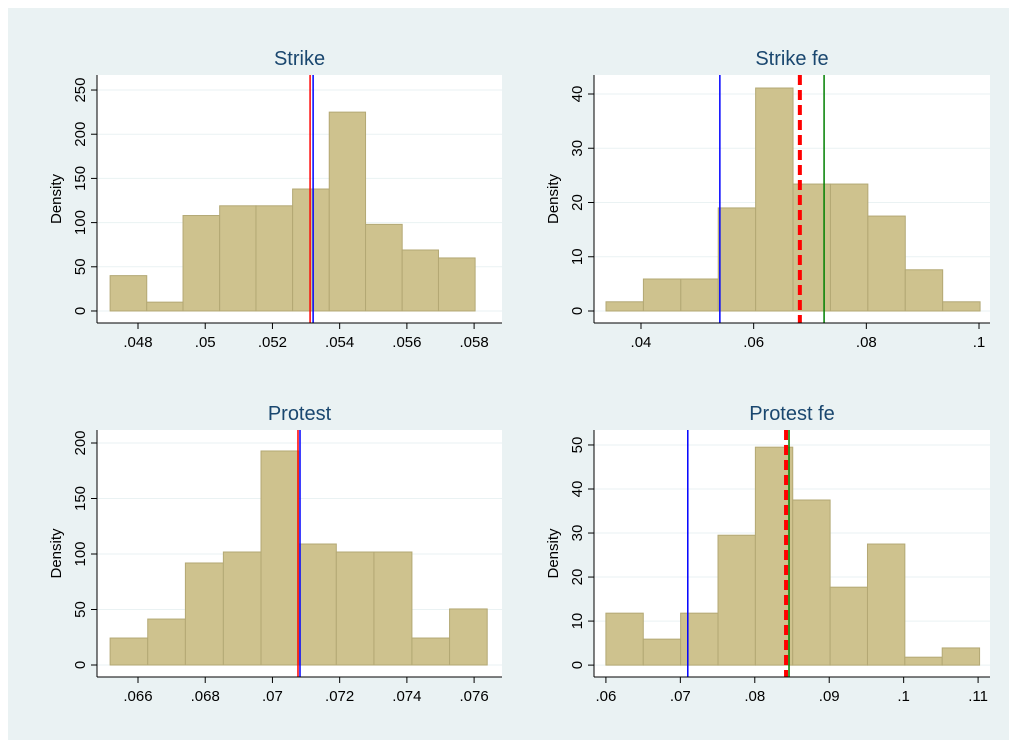  What do you see at coordinates (205, 342) in the screenshot?
I see `x-tick-label: .05` at bounding box center [205, 342].